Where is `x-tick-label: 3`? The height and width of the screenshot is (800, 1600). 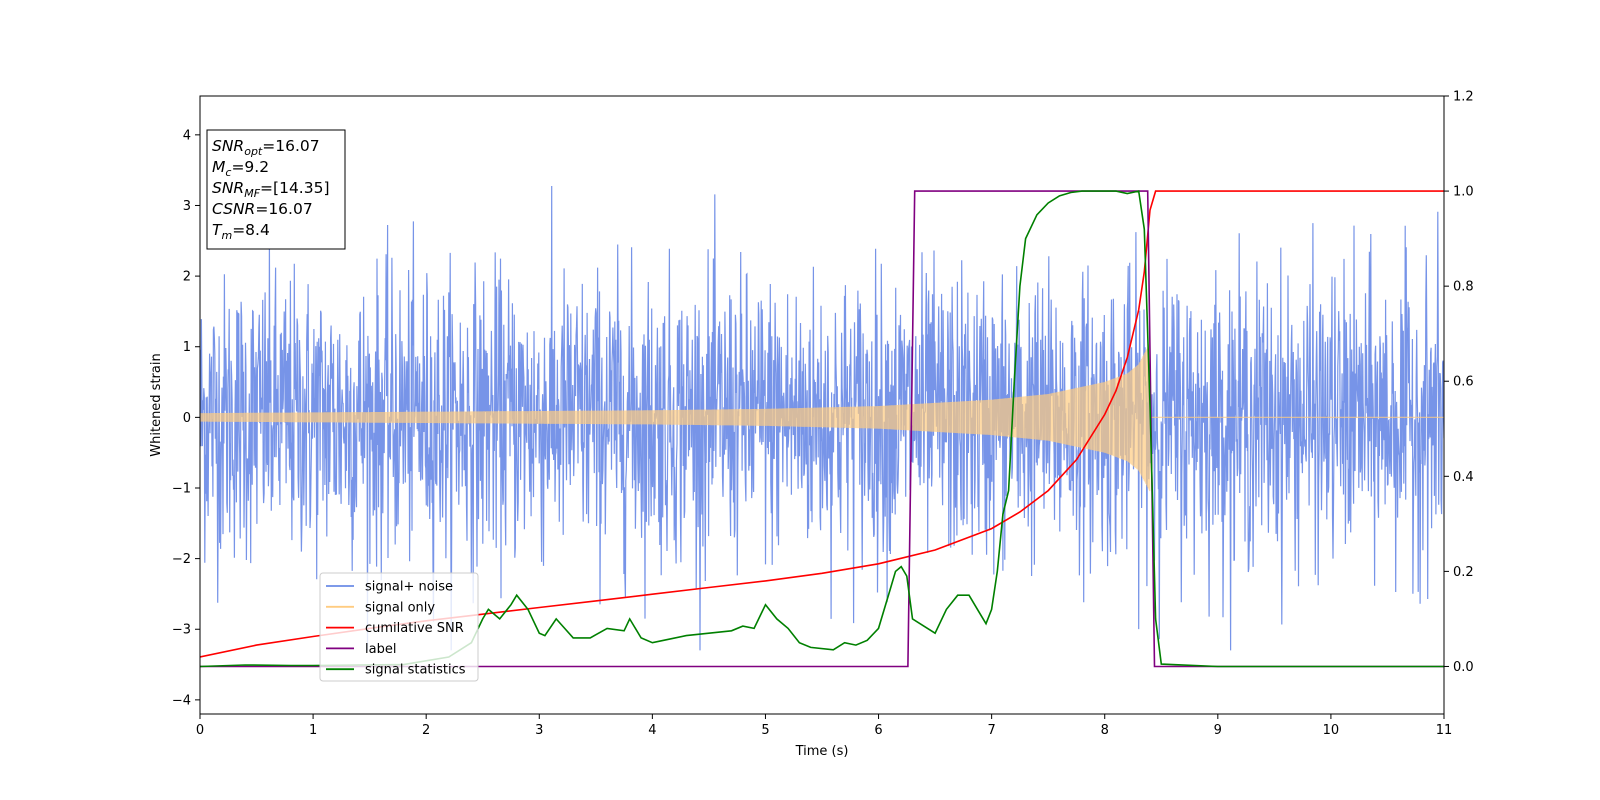 x-tick-label: 3 is located at coordinates (539, 730).